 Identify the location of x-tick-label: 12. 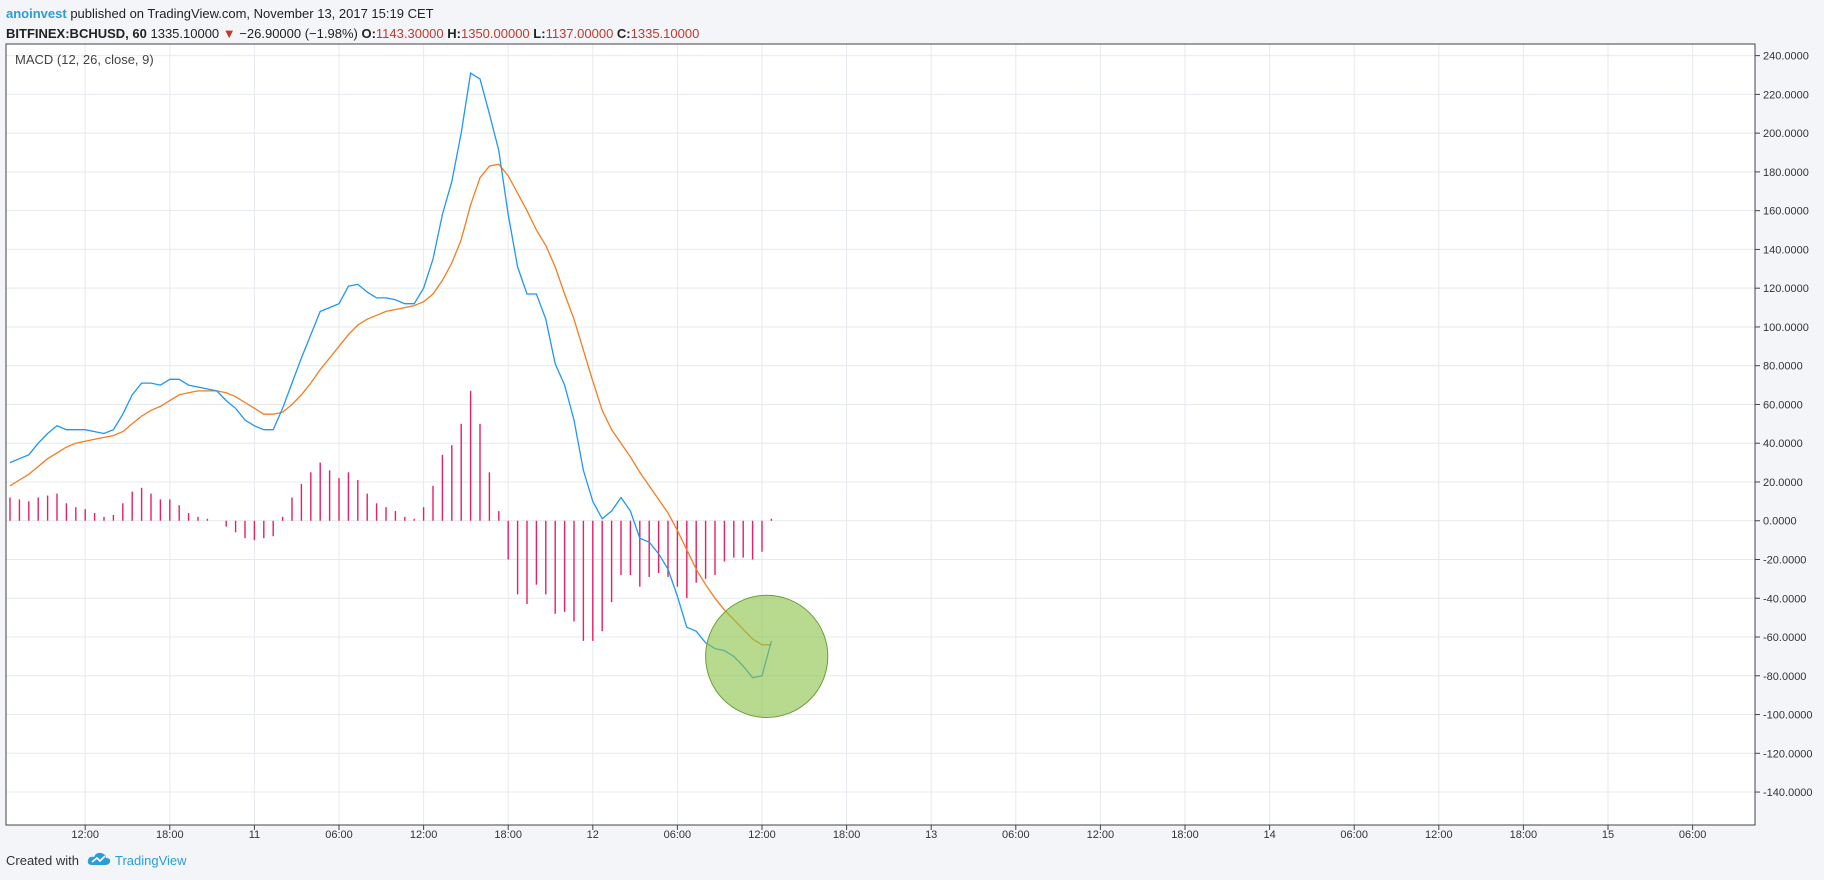
(593, 835).